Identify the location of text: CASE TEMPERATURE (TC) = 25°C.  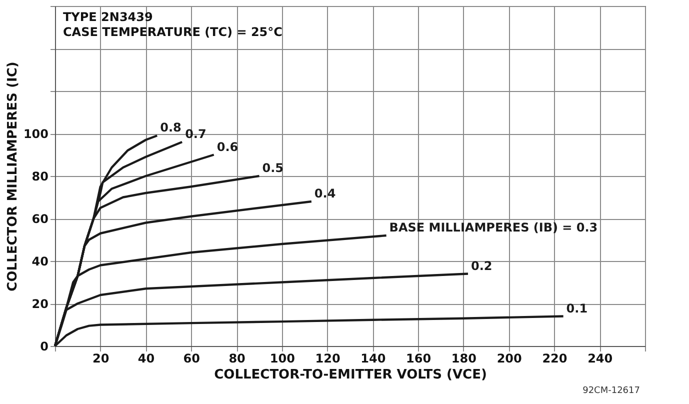
(173, 32).